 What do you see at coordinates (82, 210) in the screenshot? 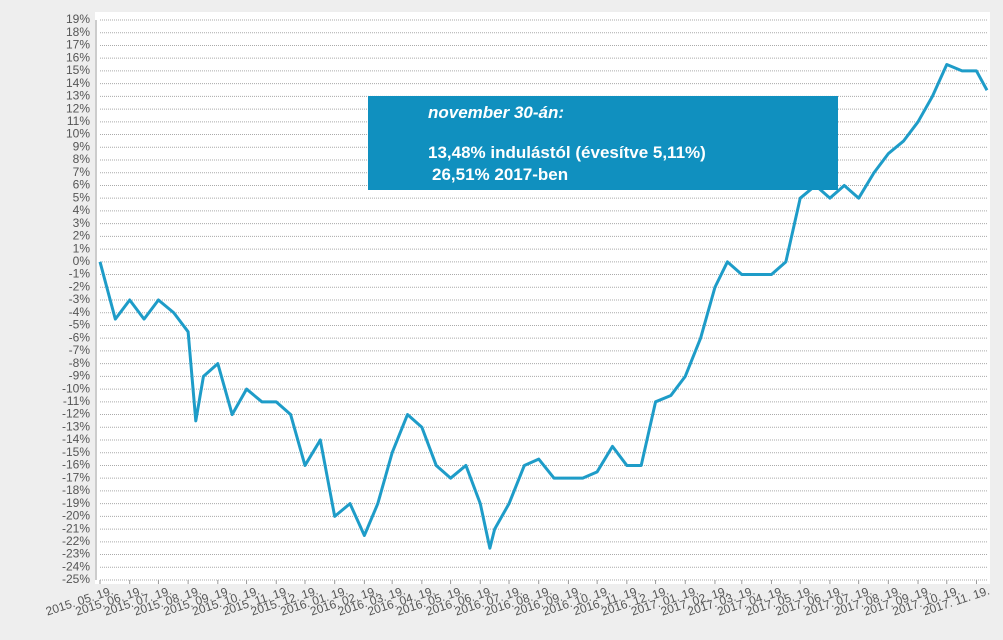
I see `y-tick-label: 4%` at bounding box center [82, 210].